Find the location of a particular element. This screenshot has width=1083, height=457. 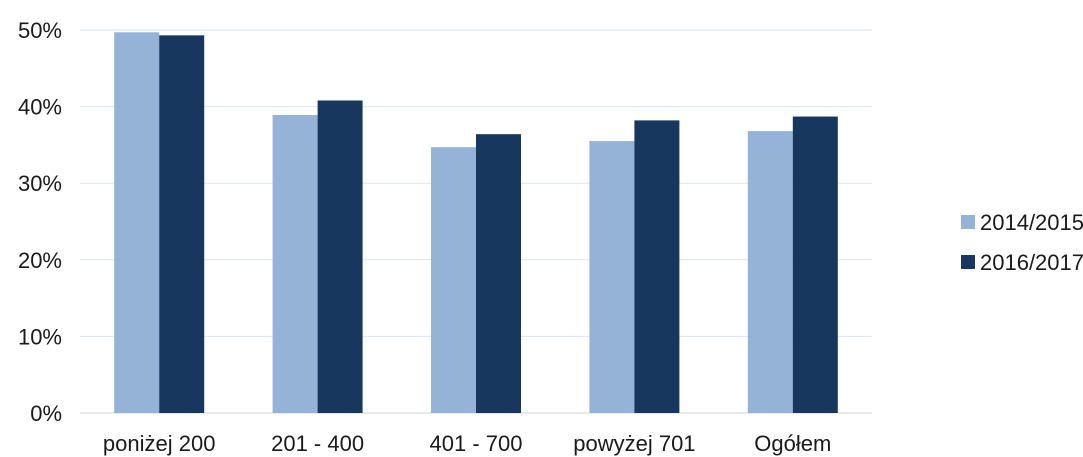

y-tick-label: 50% is located at coordinates (40, 30).